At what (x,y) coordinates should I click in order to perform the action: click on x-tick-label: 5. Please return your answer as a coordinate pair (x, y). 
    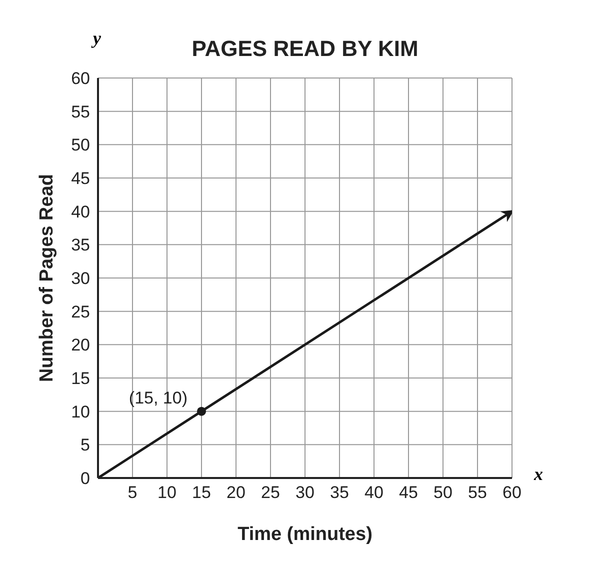
    Looking at the image, I should click on (133, 492).